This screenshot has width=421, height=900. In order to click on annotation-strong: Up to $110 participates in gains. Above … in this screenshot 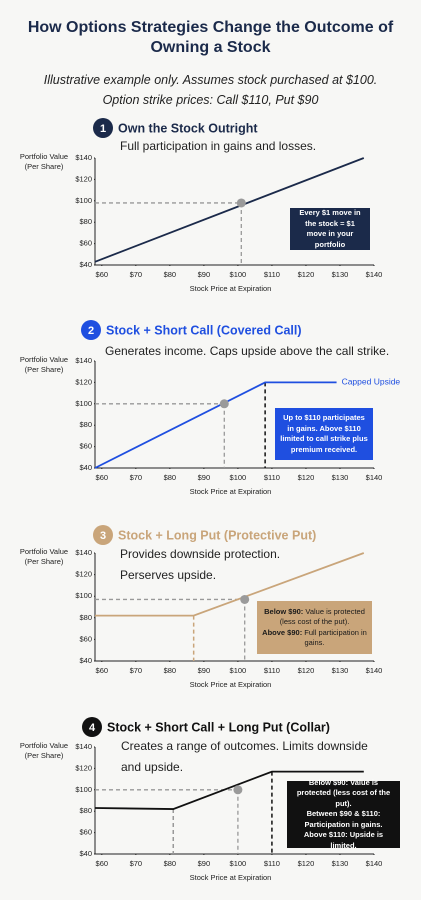, I will do `click(324, 433)`.